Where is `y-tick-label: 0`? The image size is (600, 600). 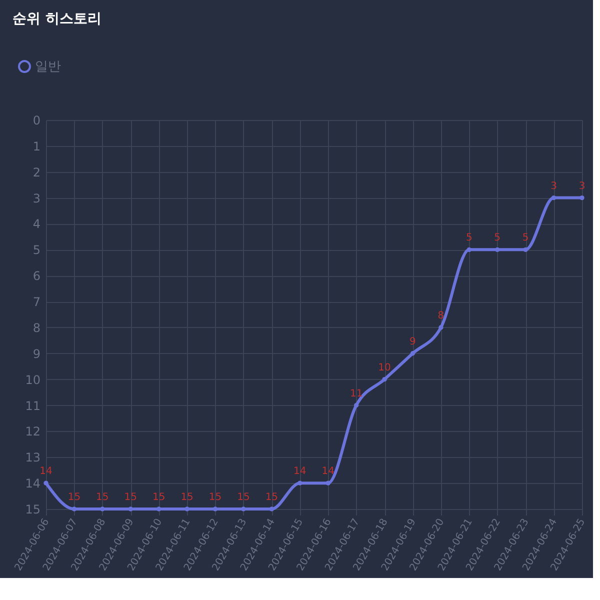 y-tick-label: 0 is located at coordinates (36, 121).